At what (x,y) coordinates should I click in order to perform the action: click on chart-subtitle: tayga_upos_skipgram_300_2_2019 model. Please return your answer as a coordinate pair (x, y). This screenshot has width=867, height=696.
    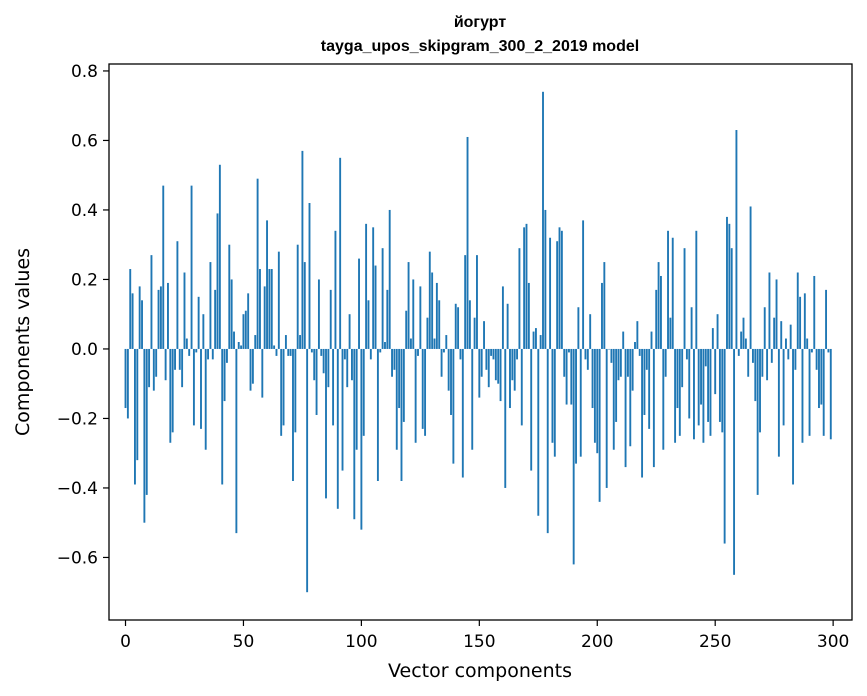
    Looking at the image, I should click on (480, 46).